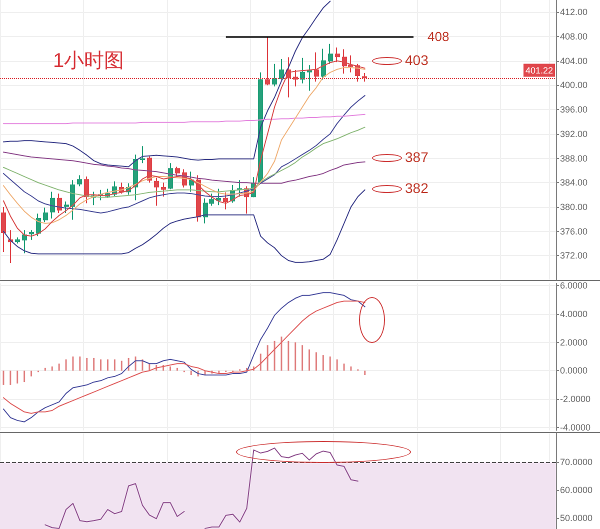 Image resolution: width=600 pixels, height=529 pixels. I want to click on annotation: 387, so click(417, 157).